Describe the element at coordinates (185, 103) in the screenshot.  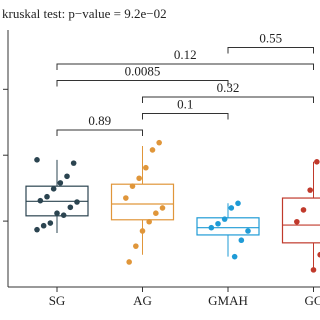
I see `p-value-label: 0.1` at that location.